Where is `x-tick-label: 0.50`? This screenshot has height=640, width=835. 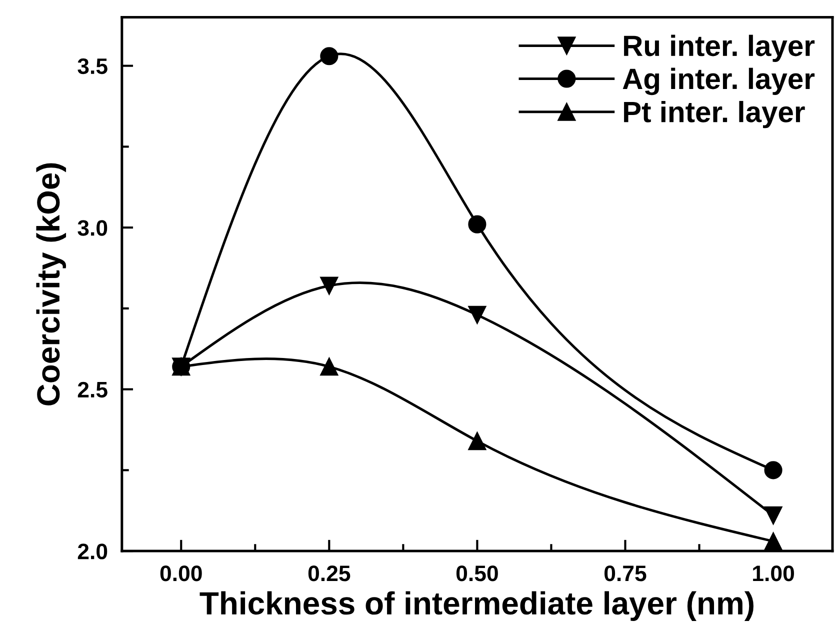 x-tick-label: 0.50 is located at coordinates (477, 574).